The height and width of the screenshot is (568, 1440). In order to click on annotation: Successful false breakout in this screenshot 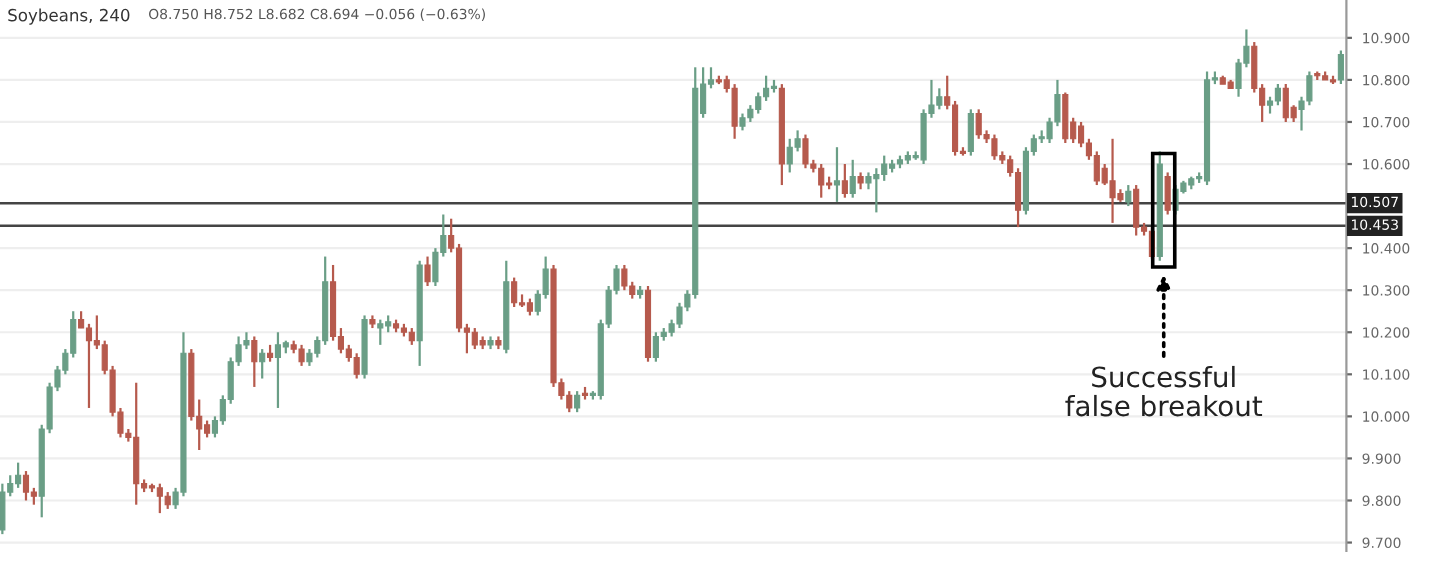, I will do `click(1164, 391)`.